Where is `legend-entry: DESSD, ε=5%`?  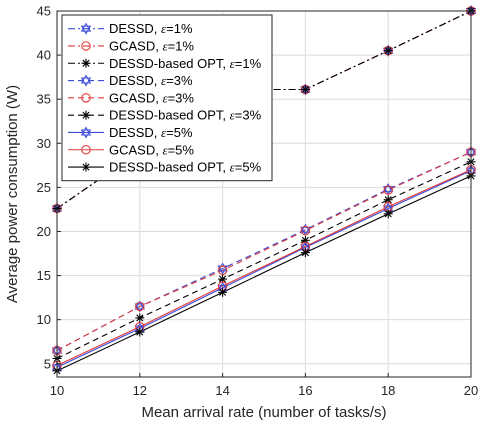 legend-entry: DESSD, ε=5% is located at coordinates (130, 132).